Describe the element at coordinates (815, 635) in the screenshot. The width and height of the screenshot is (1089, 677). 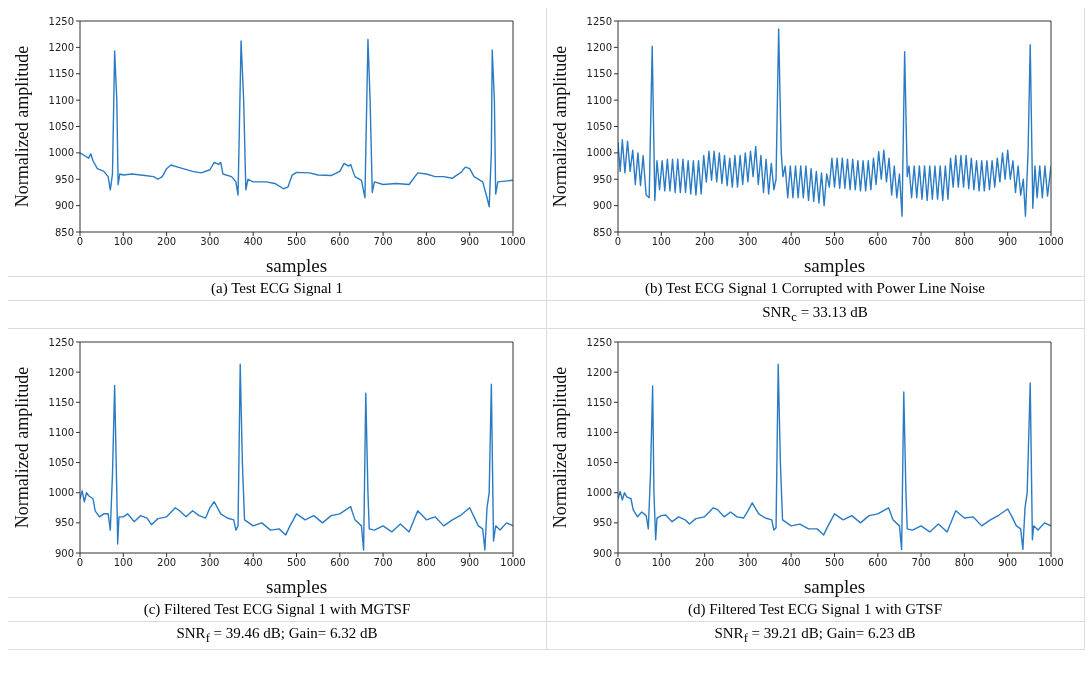
I see `text: SNR$_{f}$ = 39.21 dB; Gain= 6.23 dB` at that location.